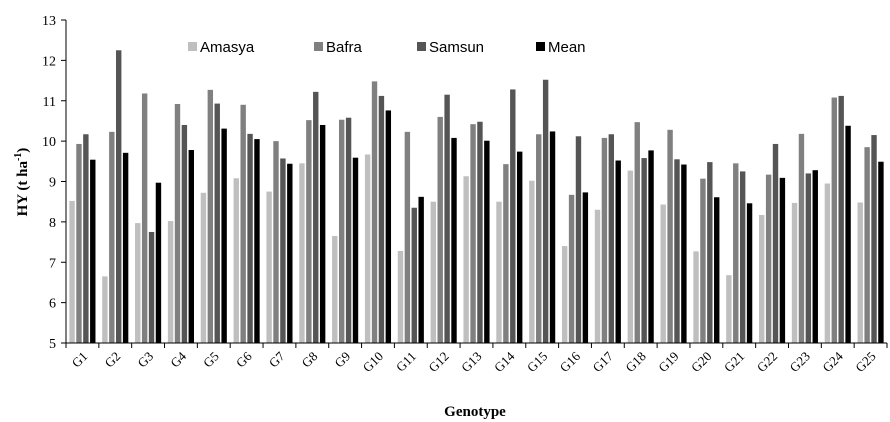 The width and height of the screenshot is (890, 422). I want to click on bar-bafra-g24, so click(834, 220).